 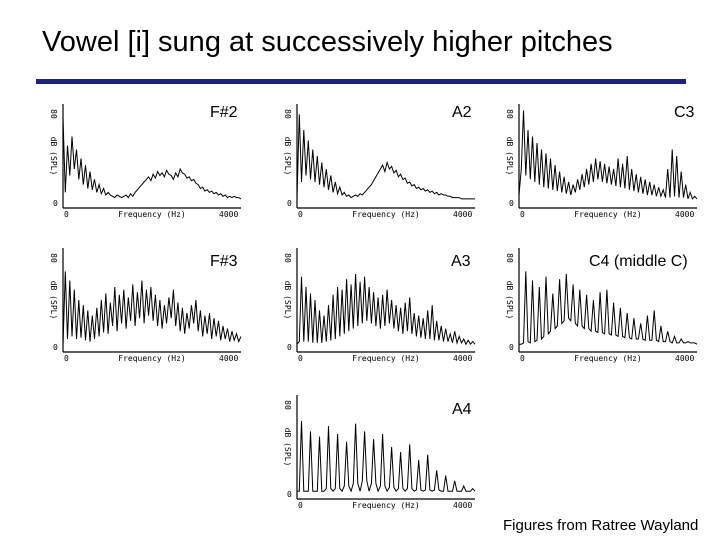 I want to click on spectrum-chart-a2: 0 4000 Frequency (Hz) 80 0 dB (SPL), so click(x=379, y=161).